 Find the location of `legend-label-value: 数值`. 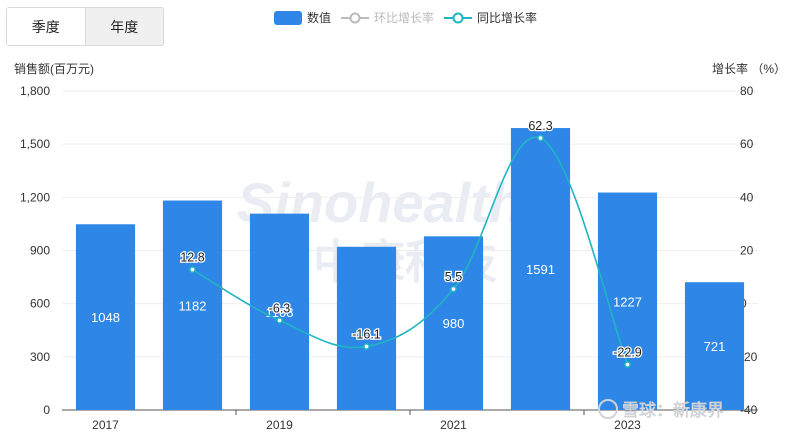

legend-label-value: 数值 is located at coordinates (319, 18).